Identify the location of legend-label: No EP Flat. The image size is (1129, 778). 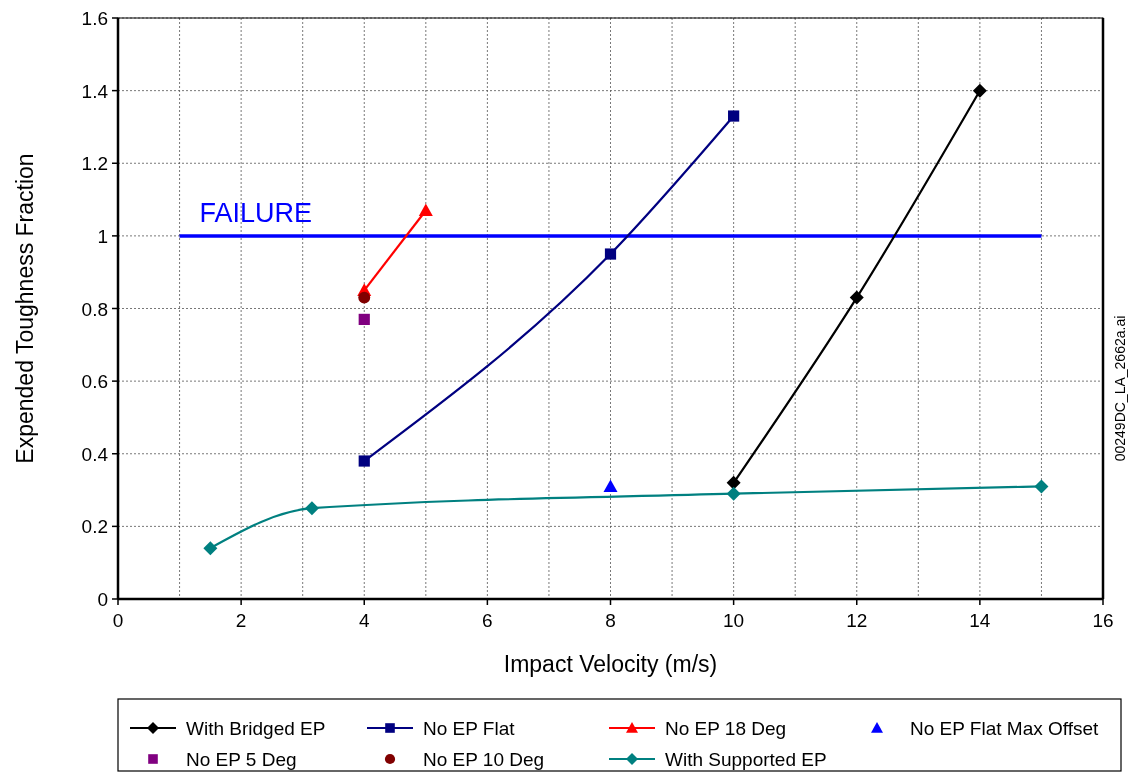
(469, 728).